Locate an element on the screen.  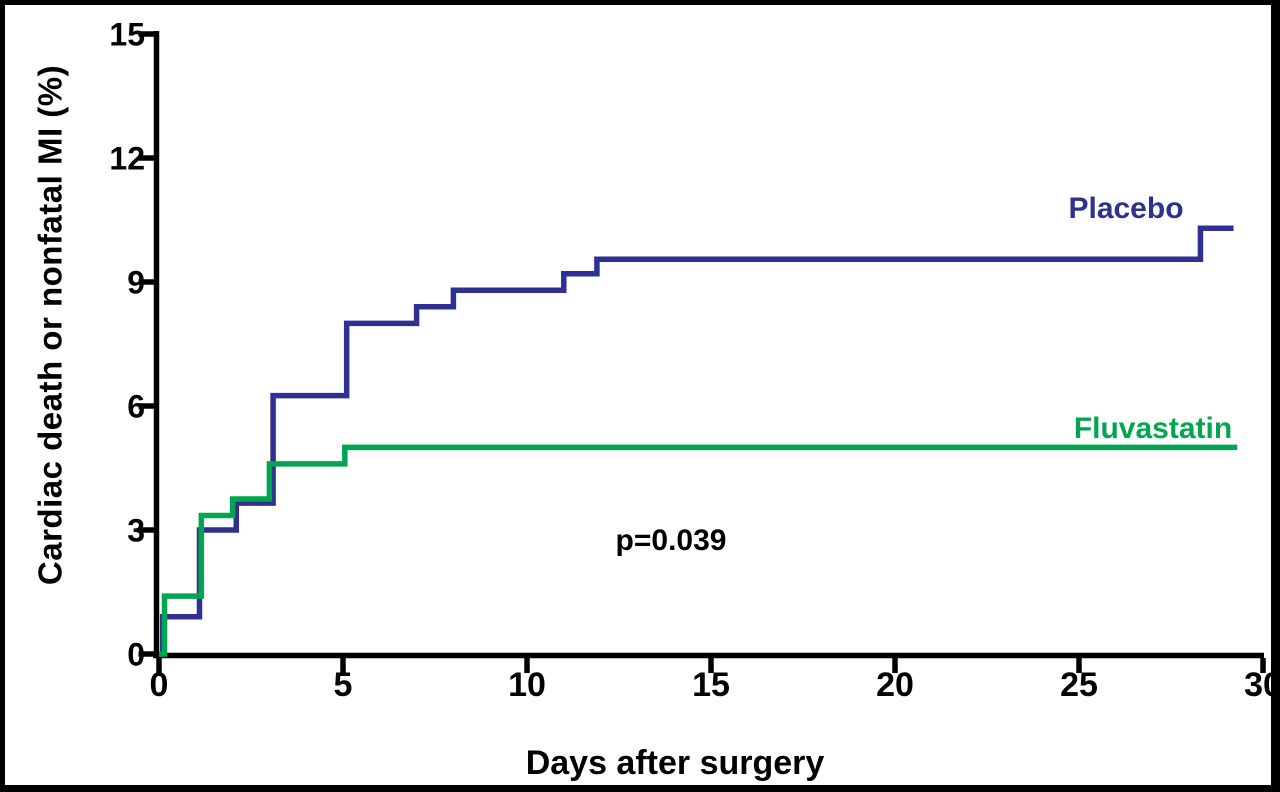
x-tick-label: 20 is located at coordinates (895, 685).